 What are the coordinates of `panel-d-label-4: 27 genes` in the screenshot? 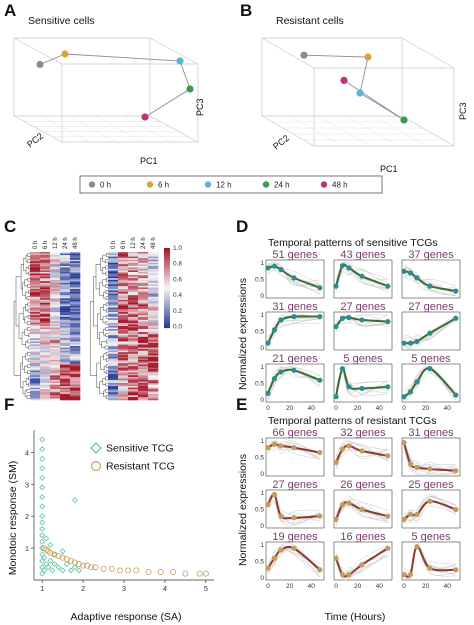 It's located at (363, 307).